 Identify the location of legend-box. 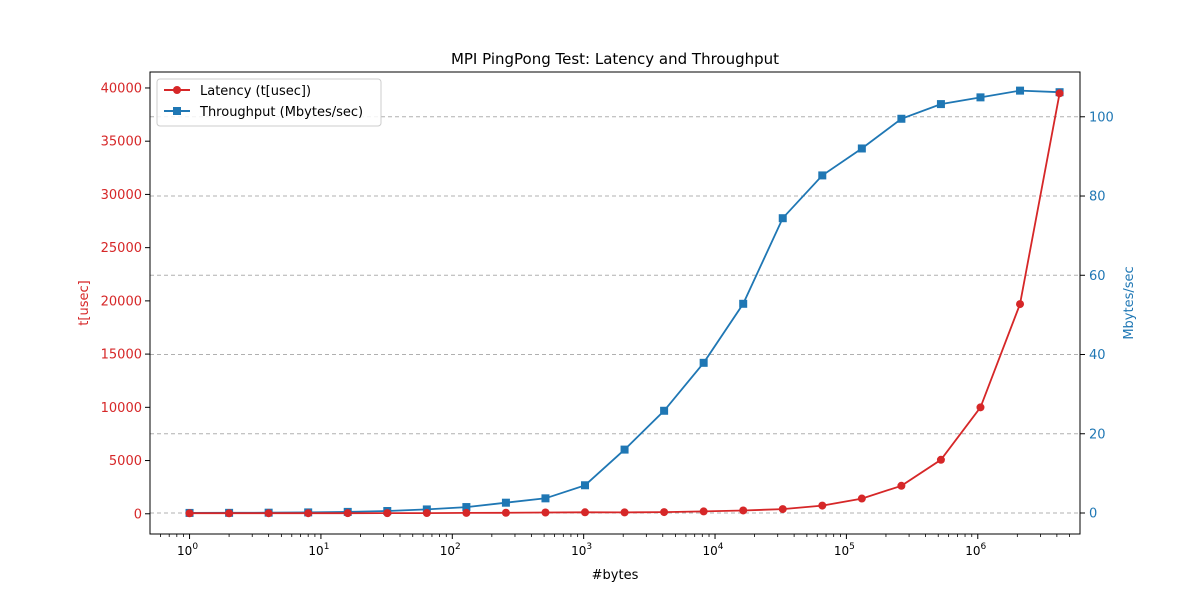
(269, 102).